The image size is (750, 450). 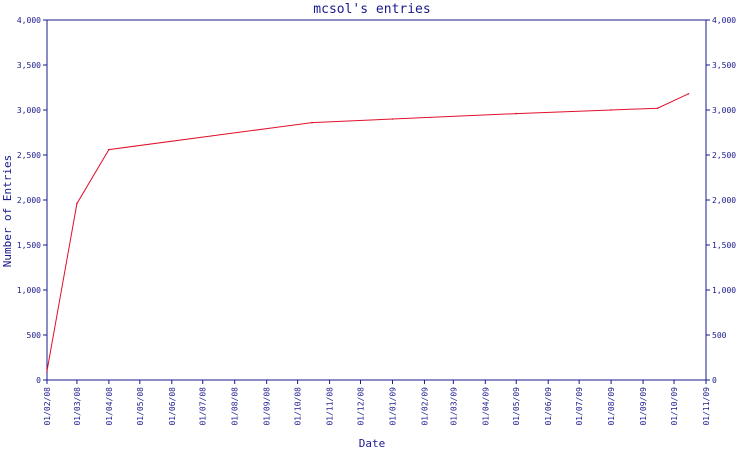 What do you see at coordinates (724, 155) in the screenshot?
I see `y-tick-label-right: 2,500` at bounding box center [724, 155].